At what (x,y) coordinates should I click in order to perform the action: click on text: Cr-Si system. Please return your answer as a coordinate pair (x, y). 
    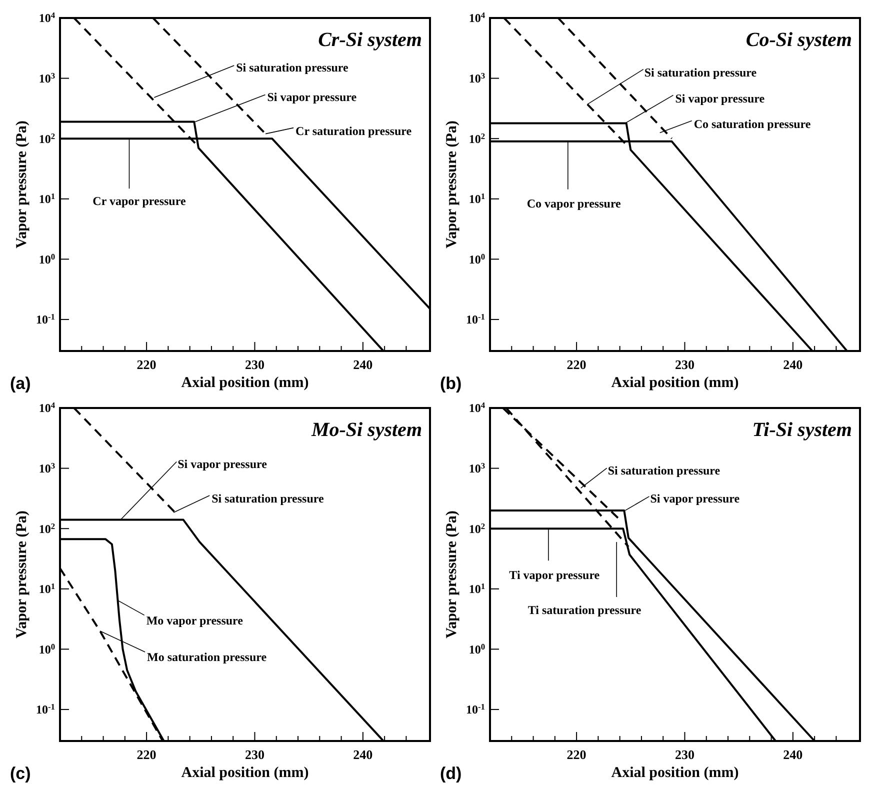
    Looking at the image, I should click on (370, 40).